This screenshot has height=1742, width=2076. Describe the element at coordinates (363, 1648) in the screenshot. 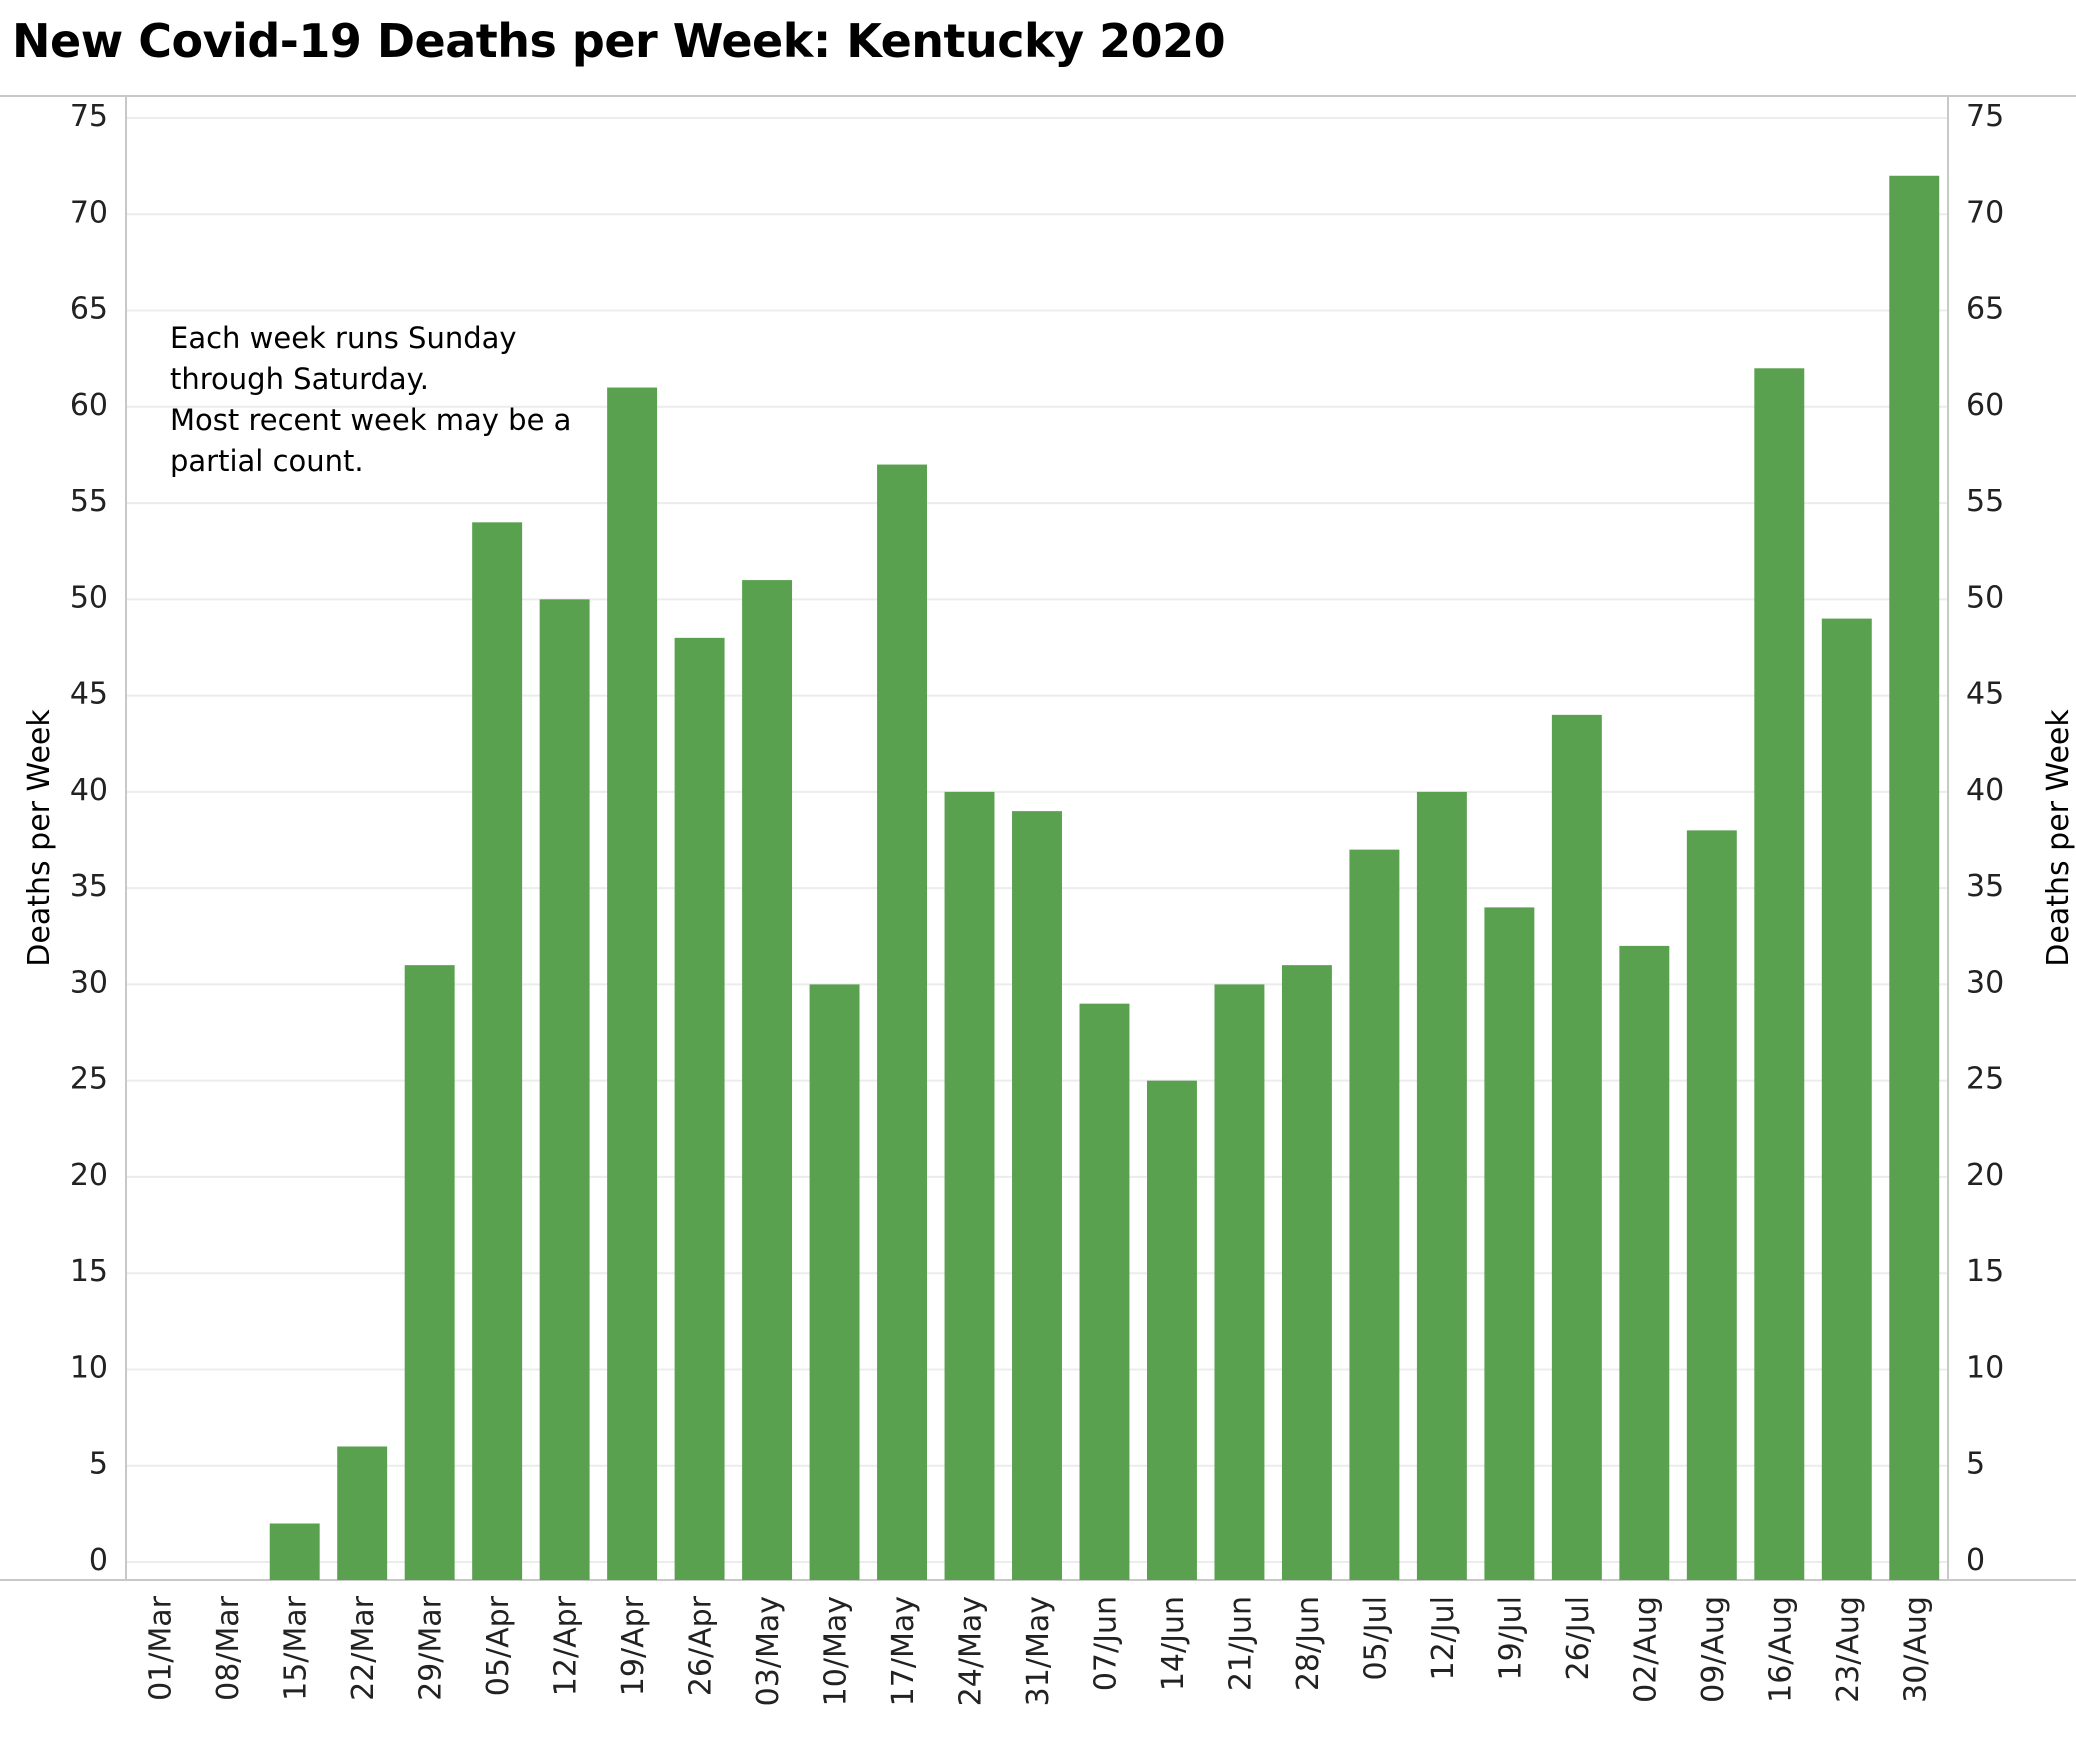

I see `x-tick-label: 22/Mar` at that location.